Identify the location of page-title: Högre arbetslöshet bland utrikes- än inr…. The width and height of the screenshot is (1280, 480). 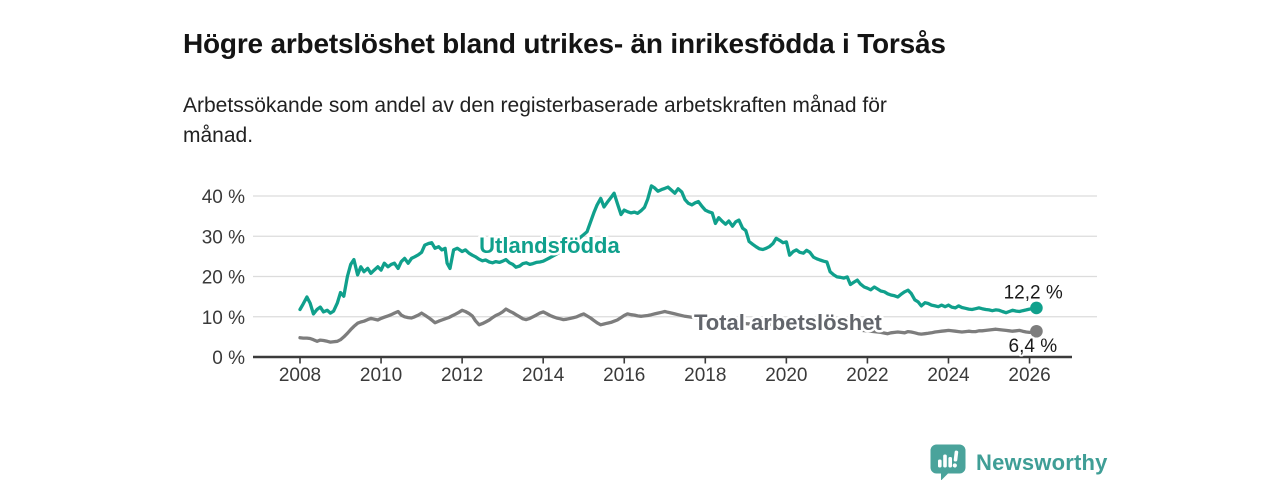
(564, 43).